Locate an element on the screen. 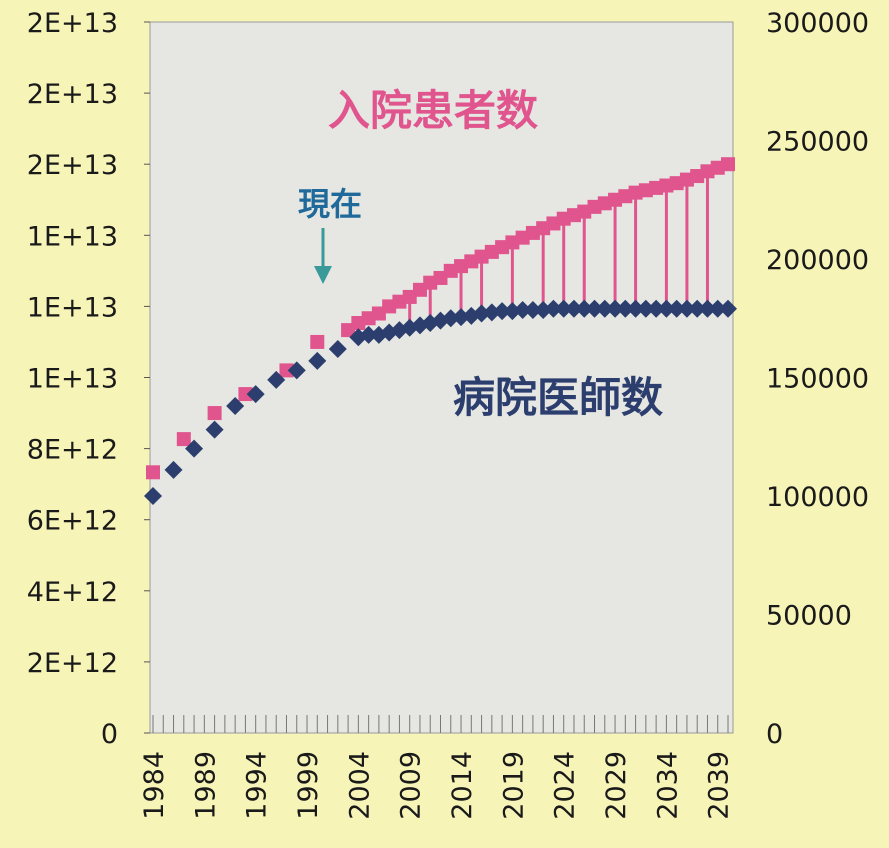  x-tick-label: 1989 is located at coordinates (205, 785).